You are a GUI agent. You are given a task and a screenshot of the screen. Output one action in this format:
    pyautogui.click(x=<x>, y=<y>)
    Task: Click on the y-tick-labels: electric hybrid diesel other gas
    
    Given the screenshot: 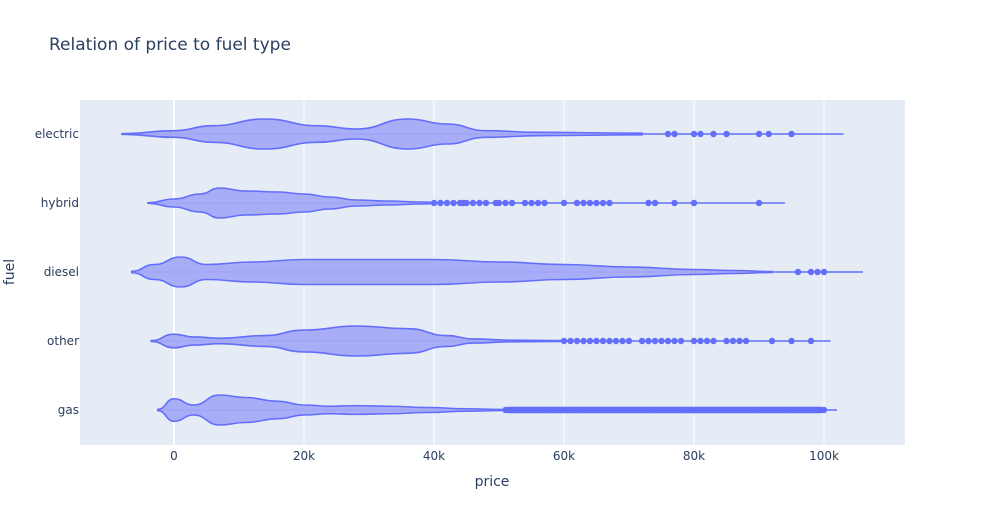 What is the action you would take?
    pyautogui.click(x=57, y=272)
    